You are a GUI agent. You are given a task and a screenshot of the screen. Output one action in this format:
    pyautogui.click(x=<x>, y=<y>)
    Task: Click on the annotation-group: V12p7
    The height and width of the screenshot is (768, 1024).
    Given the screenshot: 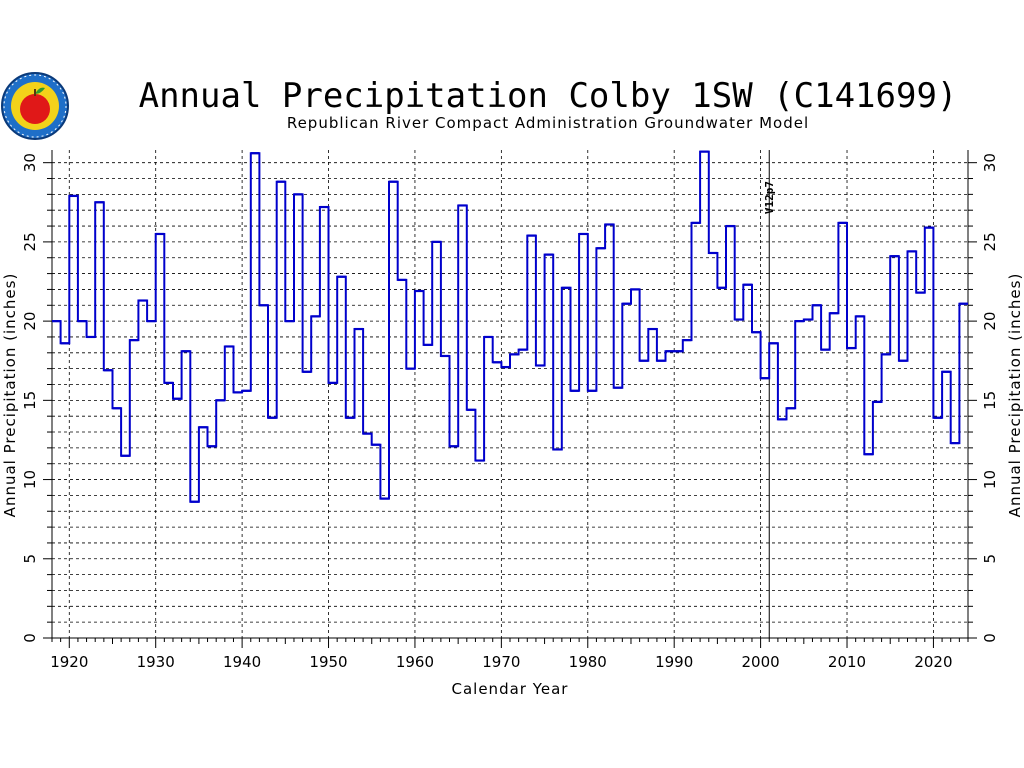 What is the action you would take?
    pyautogui.click(x=769, y=394)
    